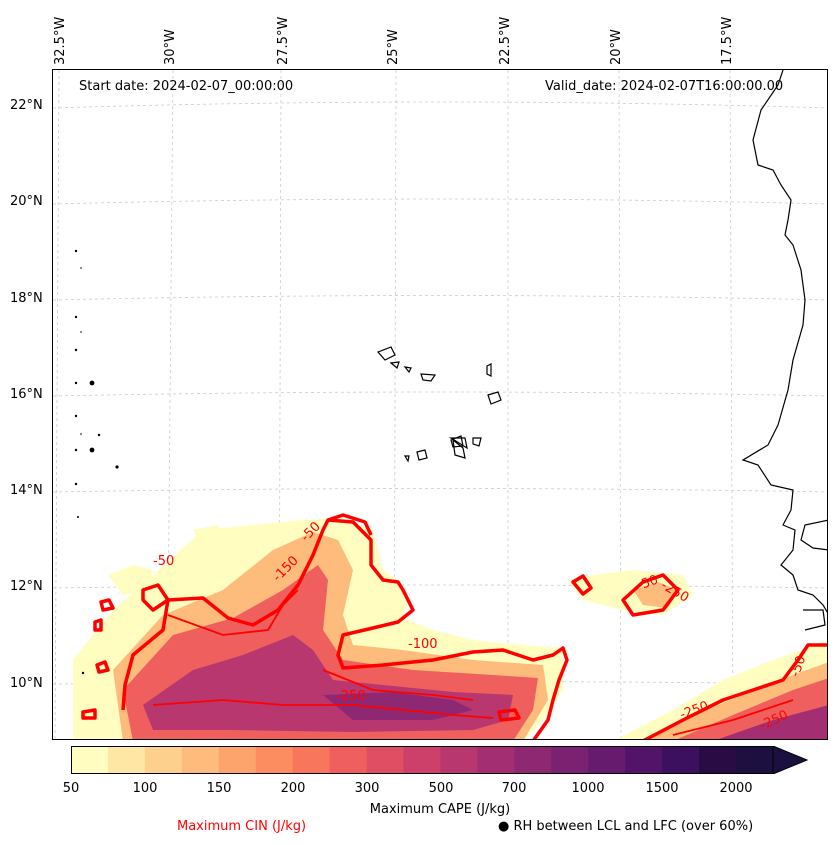 Image resolution: width=837 pixels, height=845 pixels. I want to click on cin-contour-east-small, so click(582, 585).